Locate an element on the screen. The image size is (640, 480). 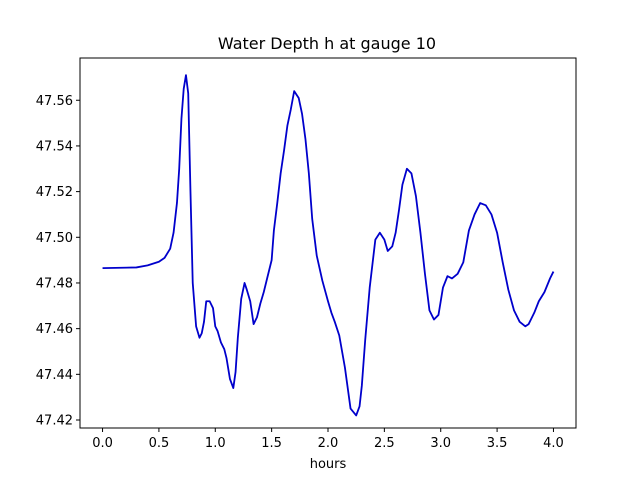
x-tick-label: 3.0 is located at coordinates (440, 443).